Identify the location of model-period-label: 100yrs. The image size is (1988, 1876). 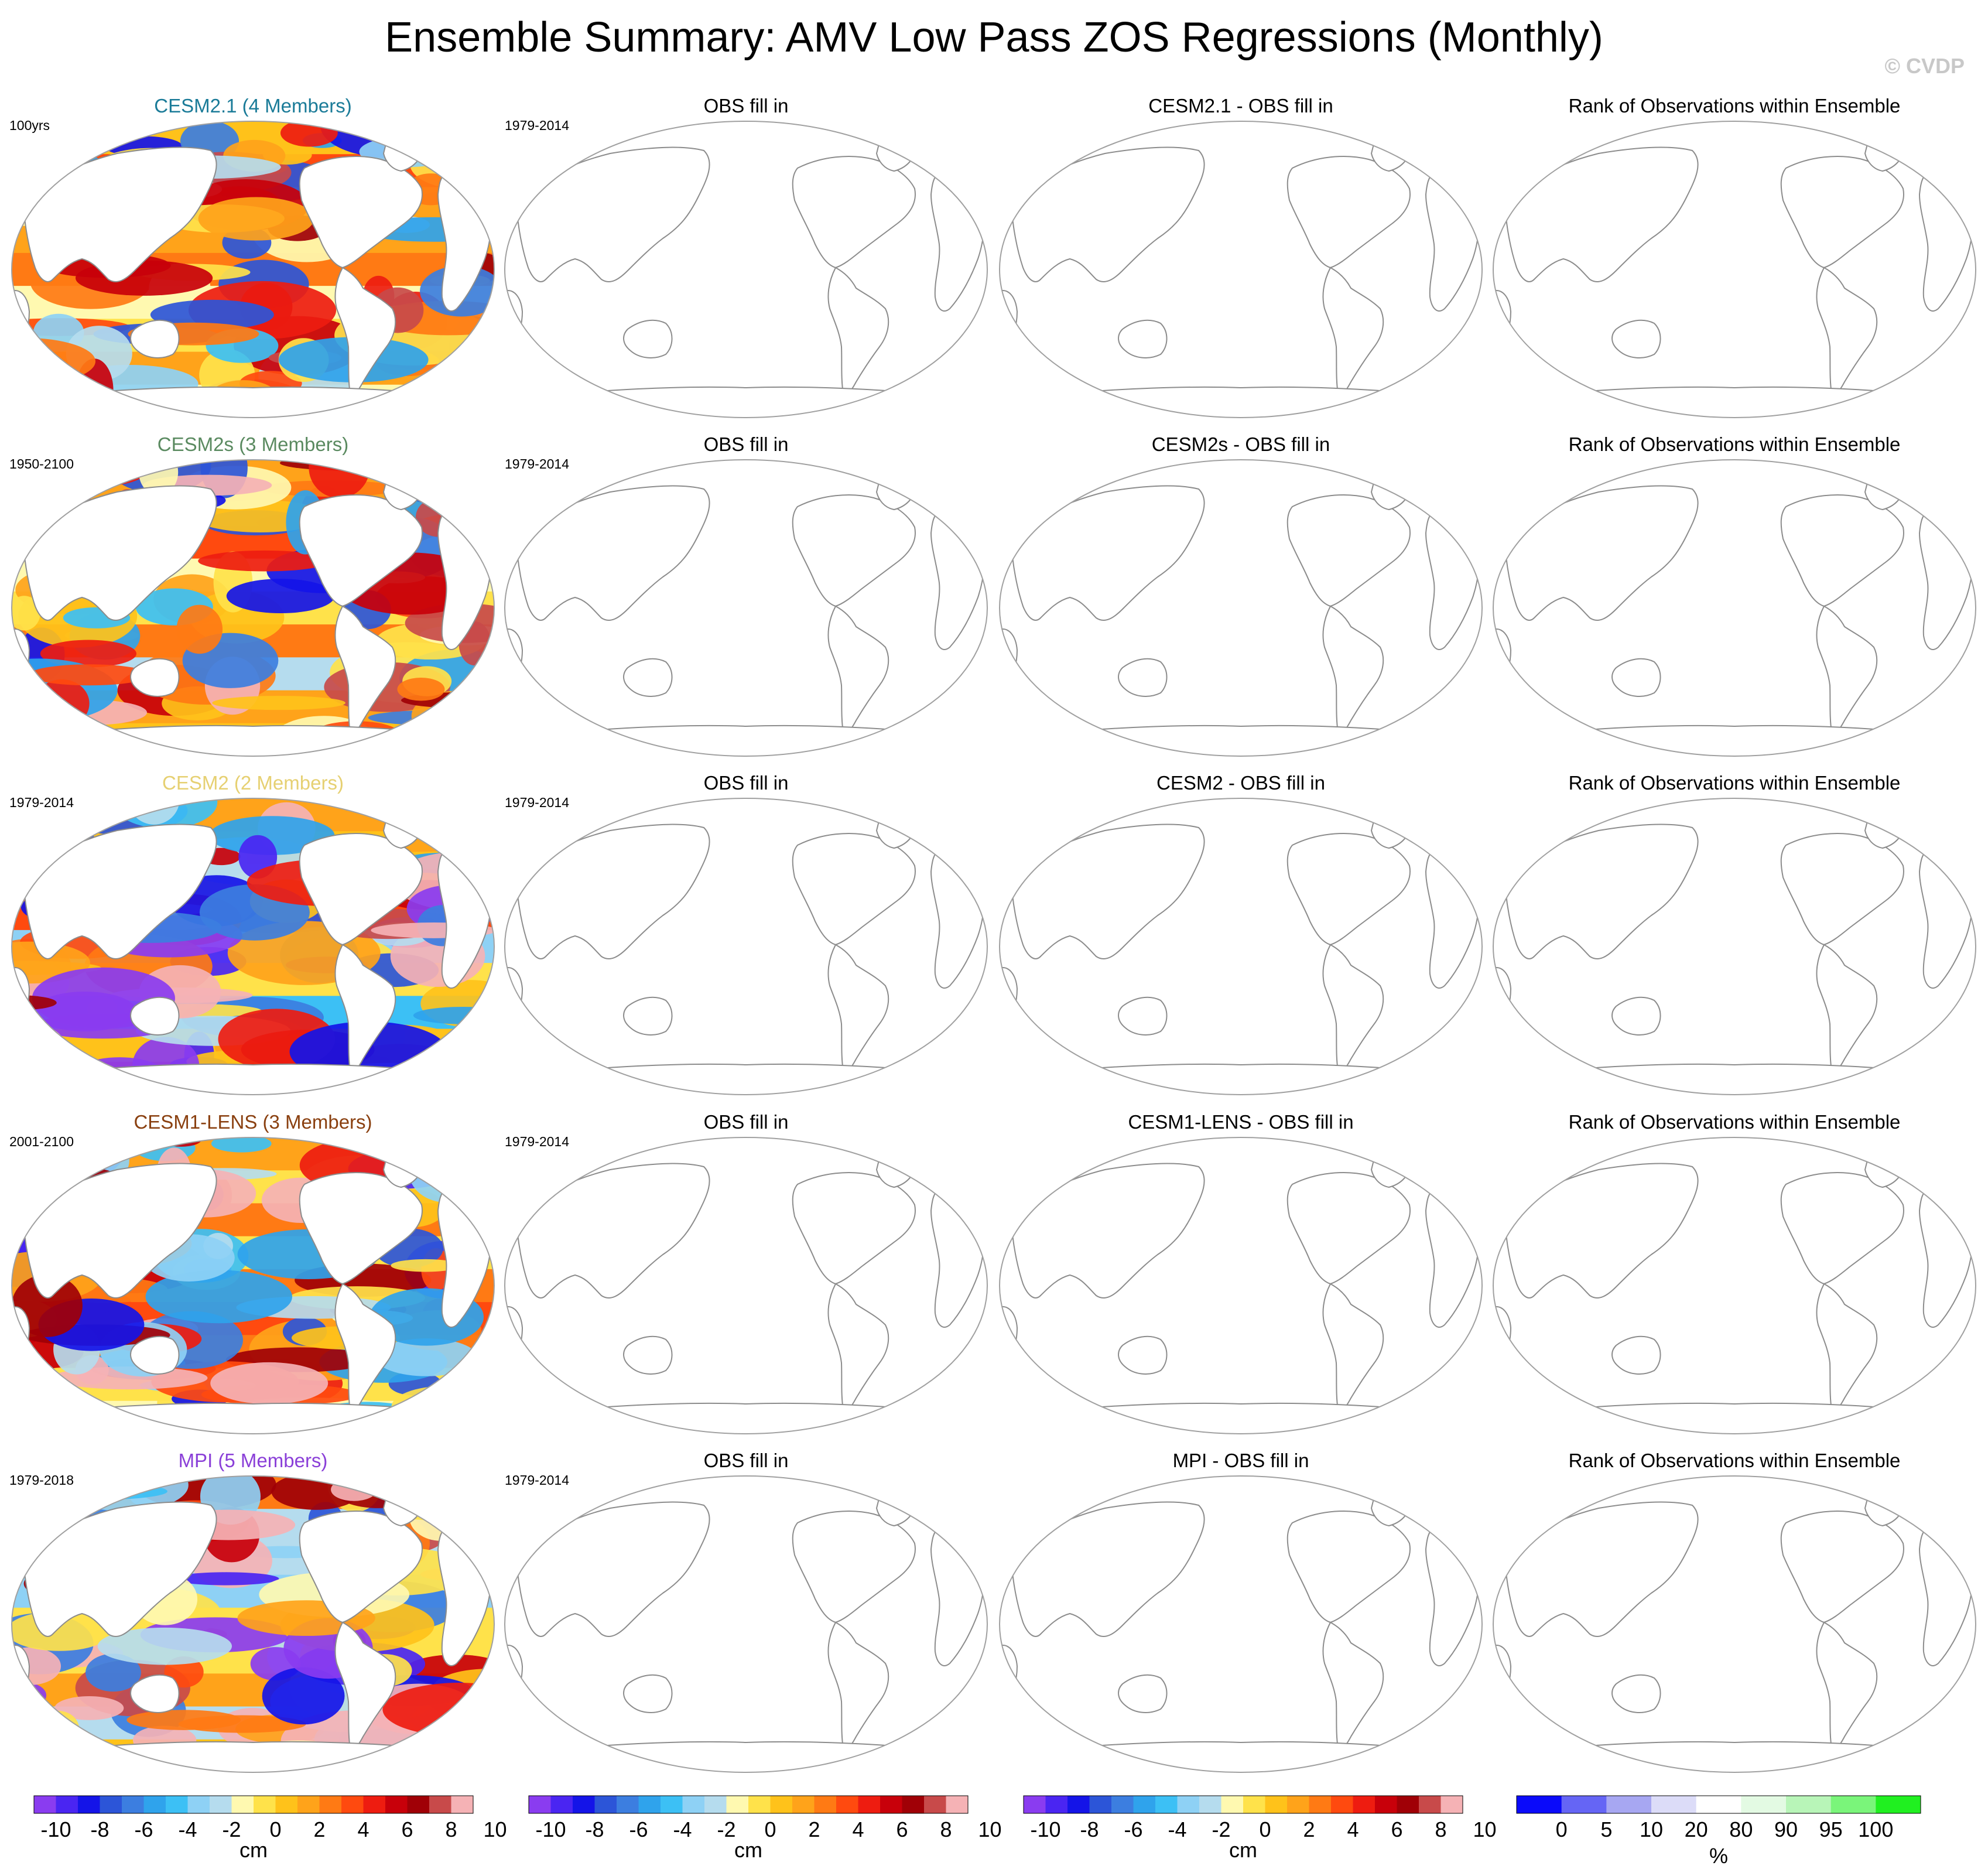
(30, 125).